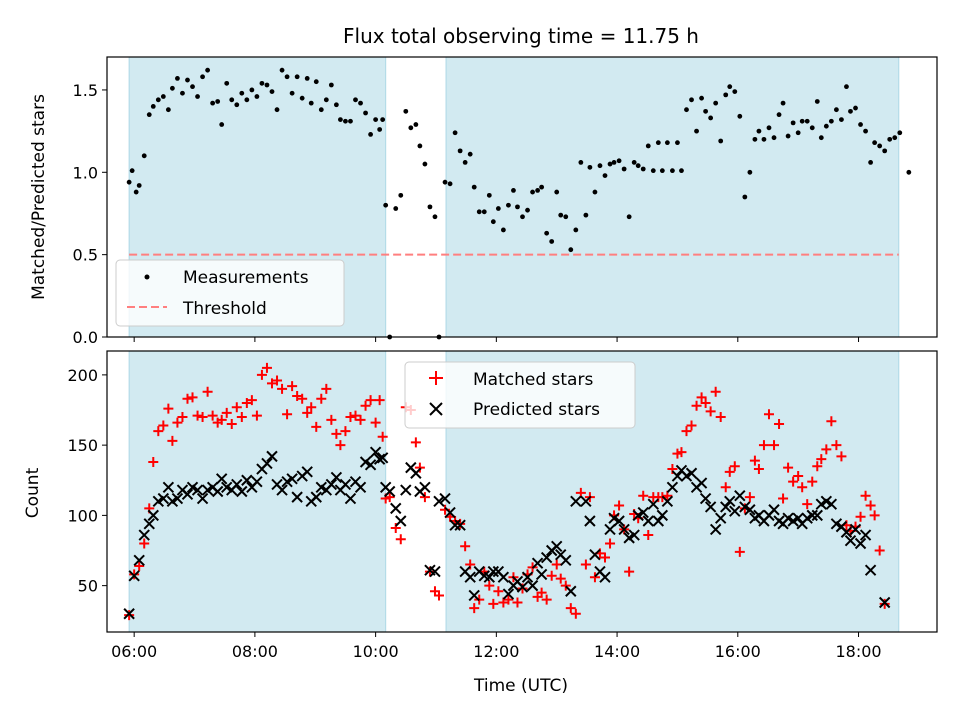 The height and width of the screenshot is (720, 960). What do you see at coordinates (496, 646) in the screenshot?
I see `x-ticks-bottom: 06:00 08:00 10:00 12:00 14:00 16:00 18:00` at bounding box center [496, 646].